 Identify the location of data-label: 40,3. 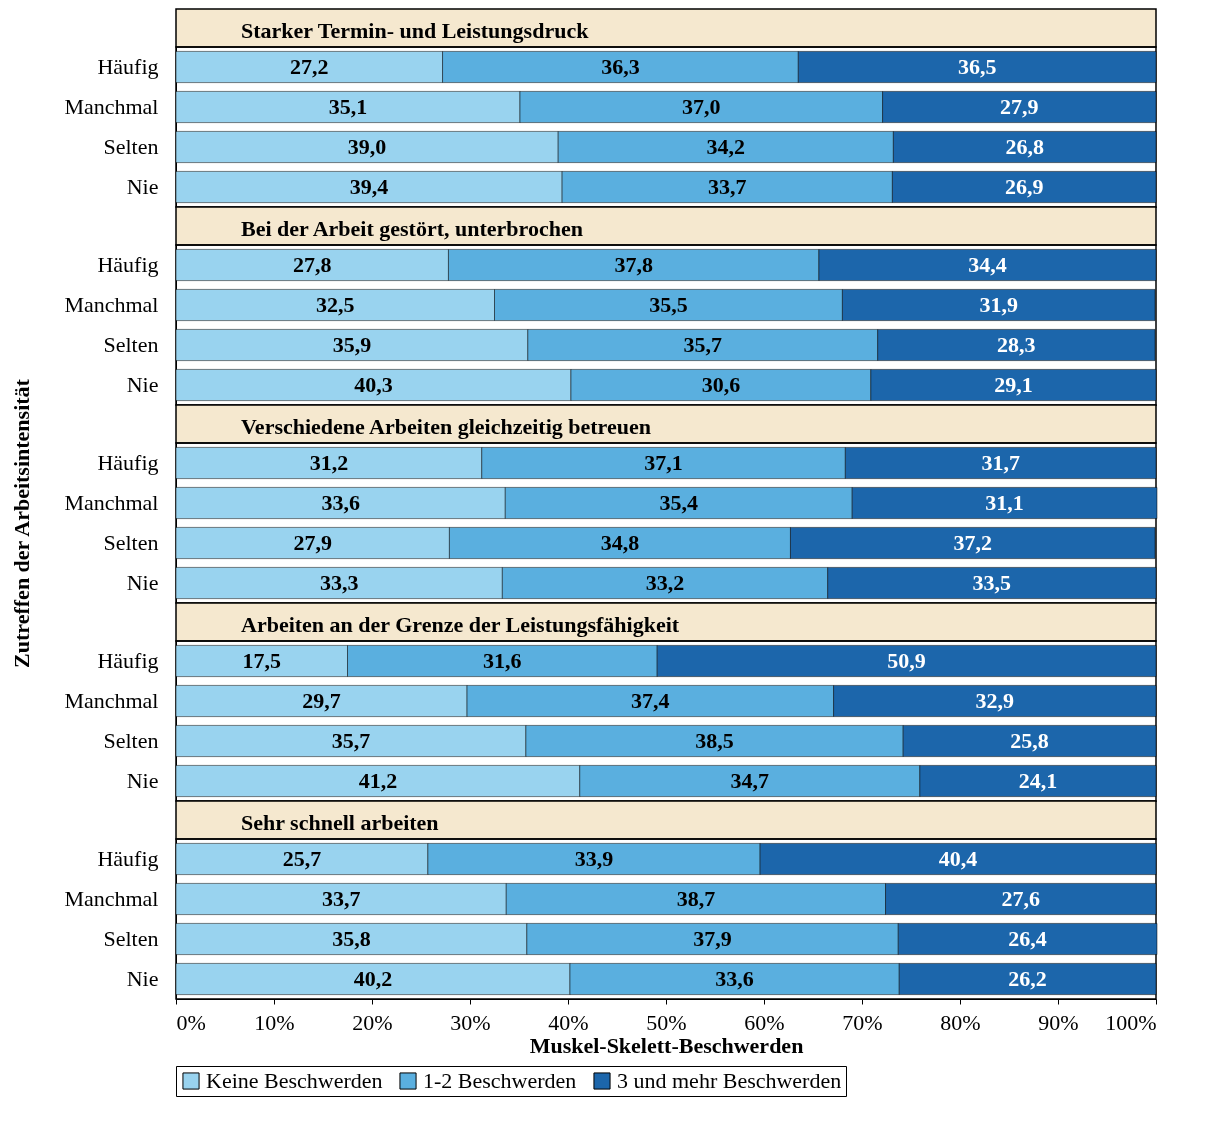
(373, 384).